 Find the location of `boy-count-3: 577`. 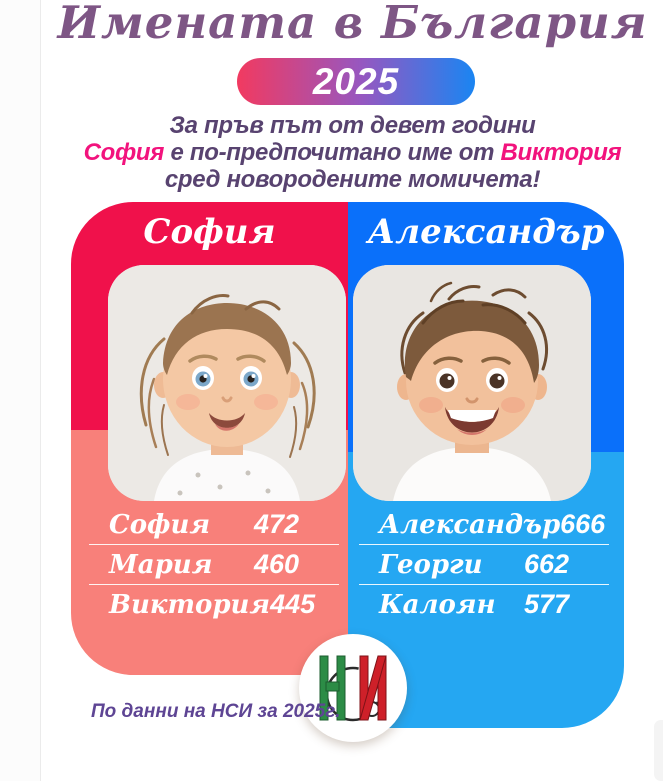

boy-count-3: 577 is located at coordinates (547, 604).